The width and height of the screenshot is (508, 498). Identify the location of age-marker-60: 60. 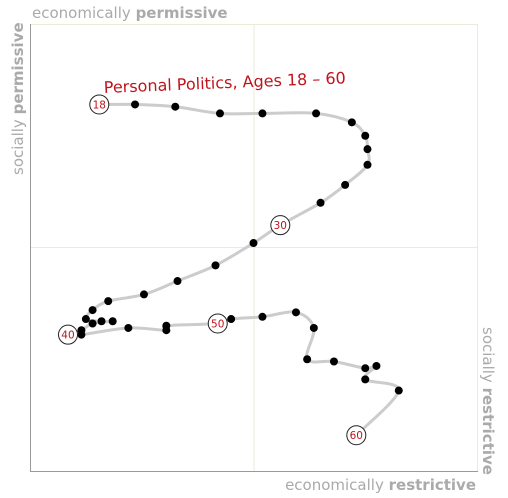
(356, 435).